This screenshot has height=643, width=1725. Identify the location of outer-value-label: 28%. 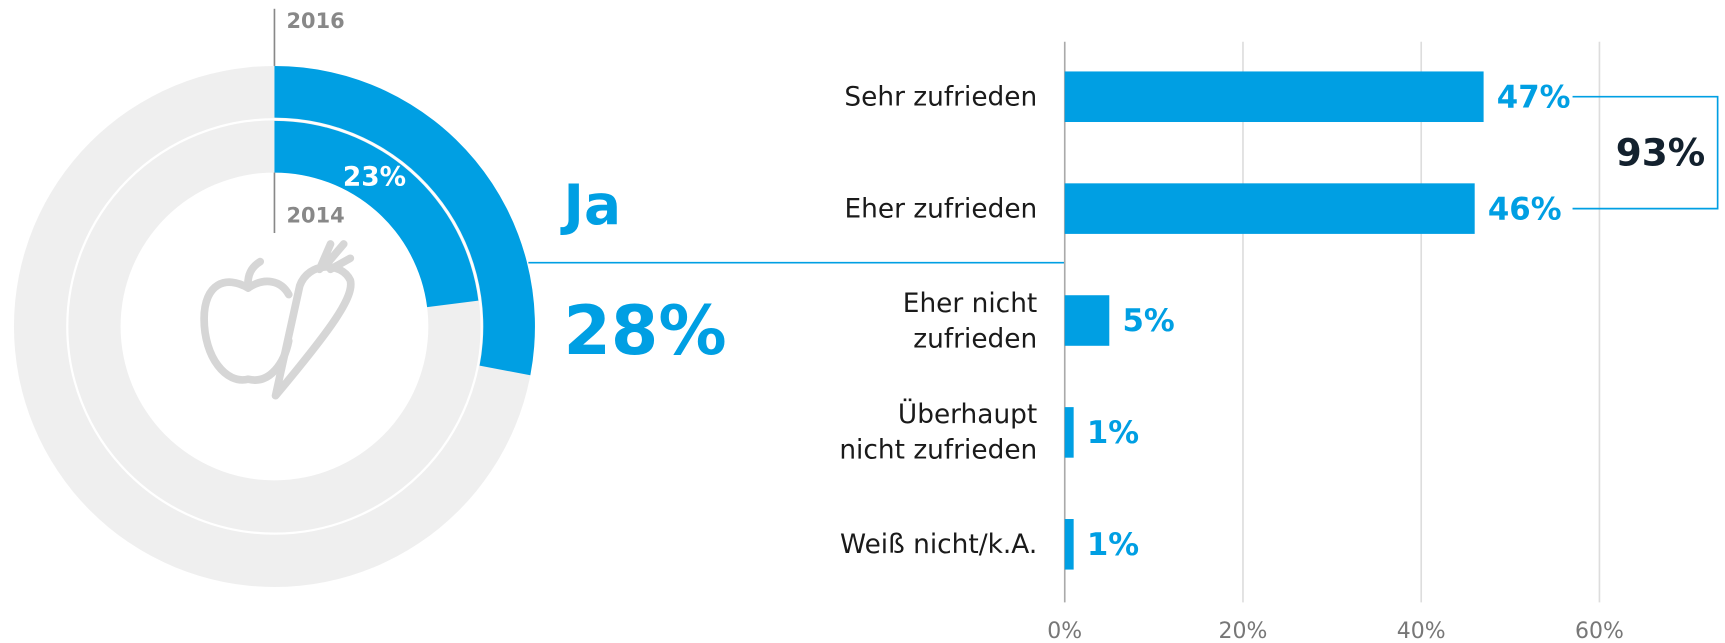
(645, 331).